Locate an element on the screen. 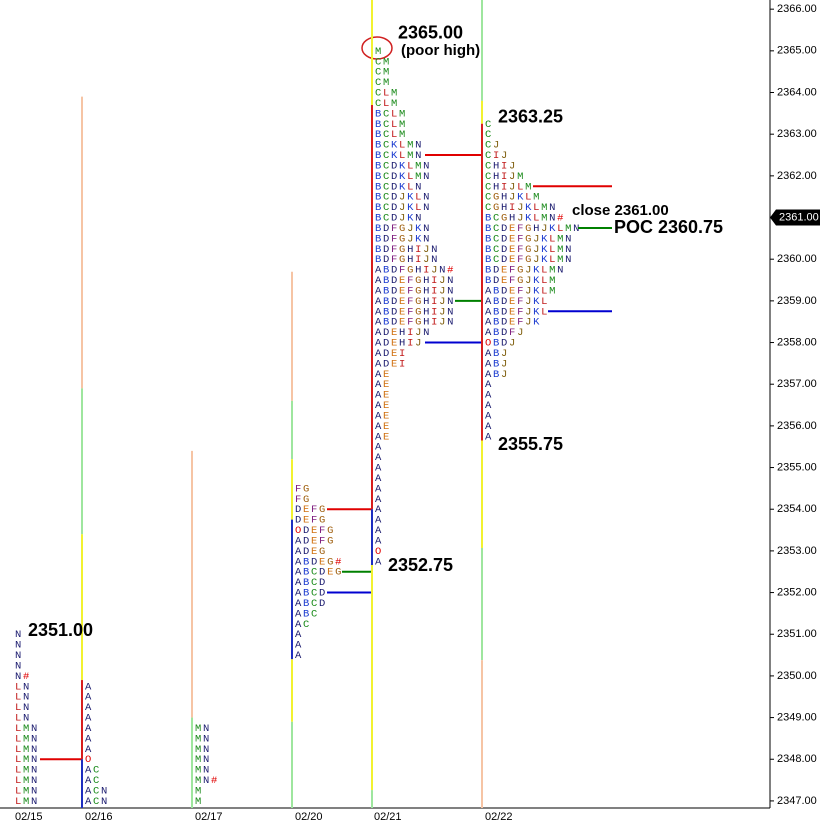 The image size is (821, 830). profile-row: O is located at coordinates (89, 760).